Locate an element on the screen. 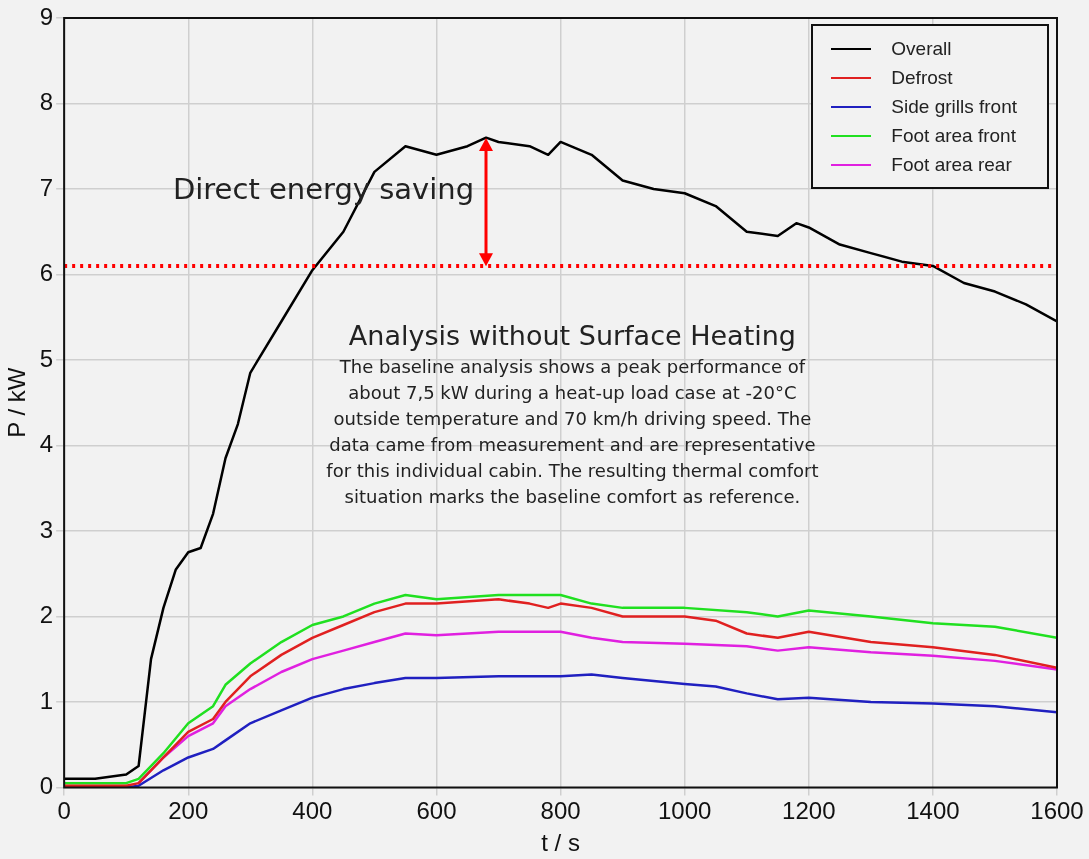 This screenshot has width=1089, height=859. x-tick-label: 1600 is located at coordinates (1057, 811).